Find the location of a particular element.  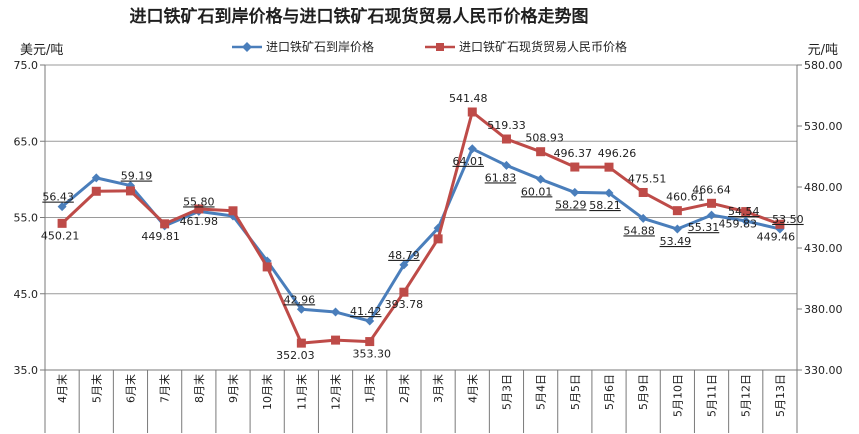

x-tick-label: 10月末 is located at coordinates (267, 392).